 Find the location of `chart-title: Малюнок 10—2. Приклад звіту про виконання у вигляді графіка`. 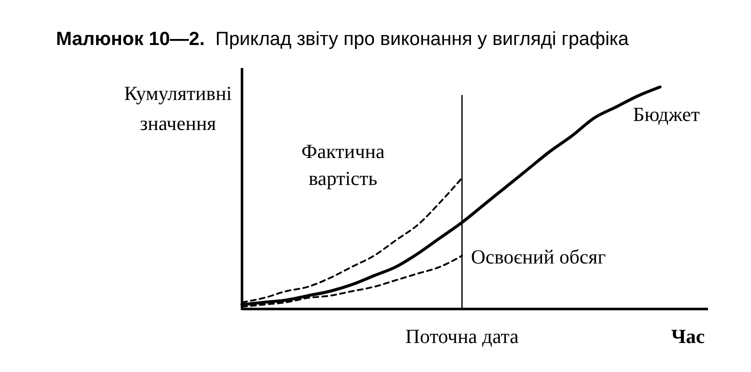

chart-title: Малюнок 10—2. Приклад звіту про виконання у вигляді графіка is located at coordinates (343, 39).